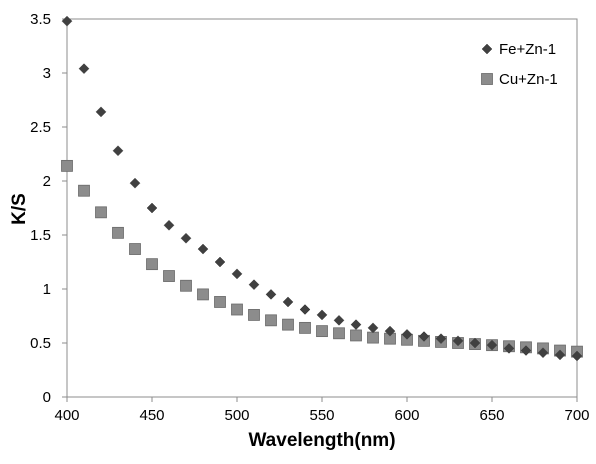 This screenshot has width=596, height=464. I want to click on y-axis-title: K/S, so click(19, 209).